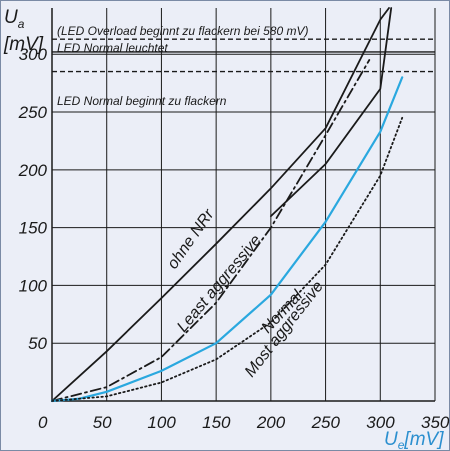  What do you see at coordinates (161, 422) in the screenshot?
I see `x-tick-label: 100` at bounding box center [161, 422].